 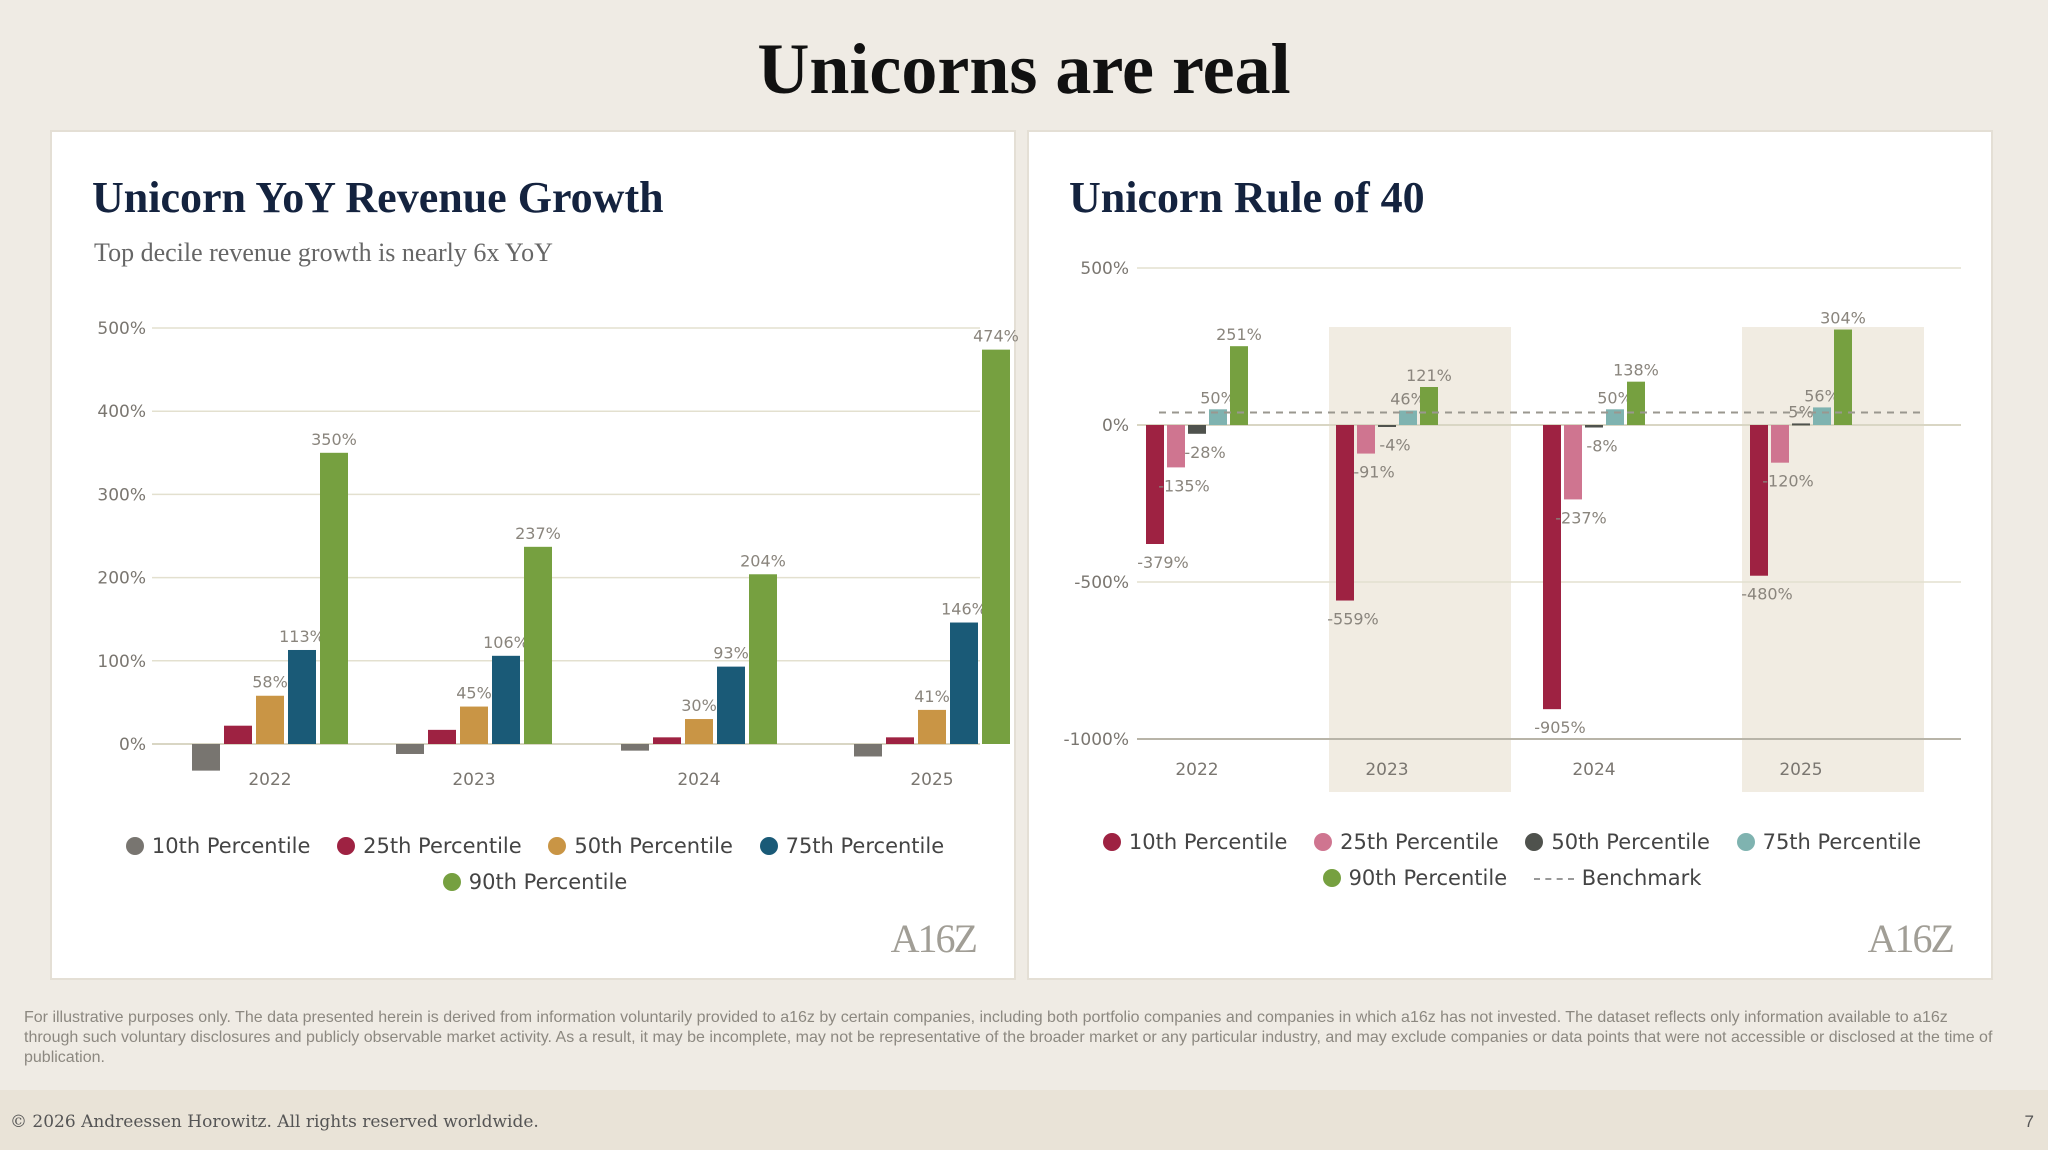 What do you see at coordinates (932, 696) in the screenshot?
I see `data-label: 41%` at bounding box center [932, 696].